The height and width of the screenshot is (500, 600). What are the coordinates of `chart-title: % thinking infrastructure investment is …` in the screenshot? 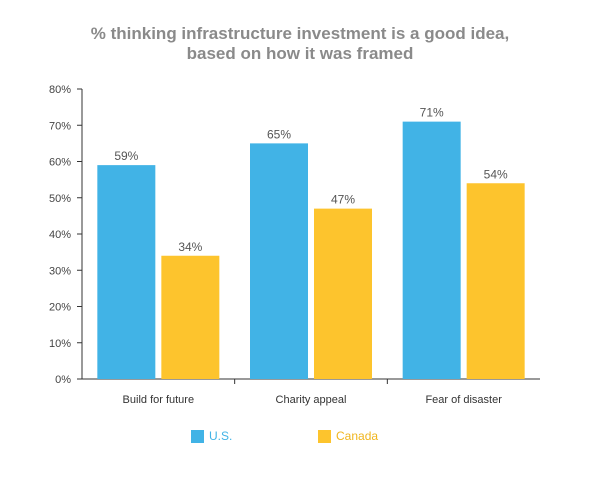 It's located at (300, 44).